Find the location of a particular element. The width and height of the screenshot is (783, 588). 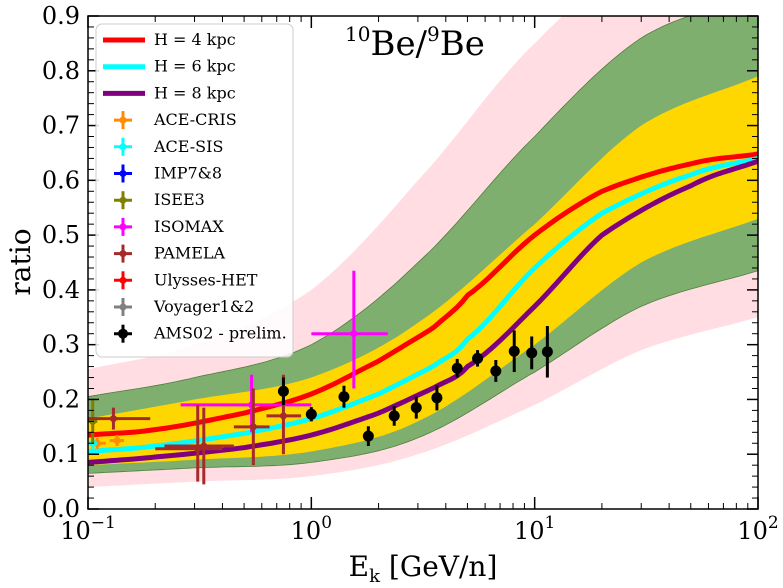

legend-label: ACE-SIS is located at coordinates (188, 146).